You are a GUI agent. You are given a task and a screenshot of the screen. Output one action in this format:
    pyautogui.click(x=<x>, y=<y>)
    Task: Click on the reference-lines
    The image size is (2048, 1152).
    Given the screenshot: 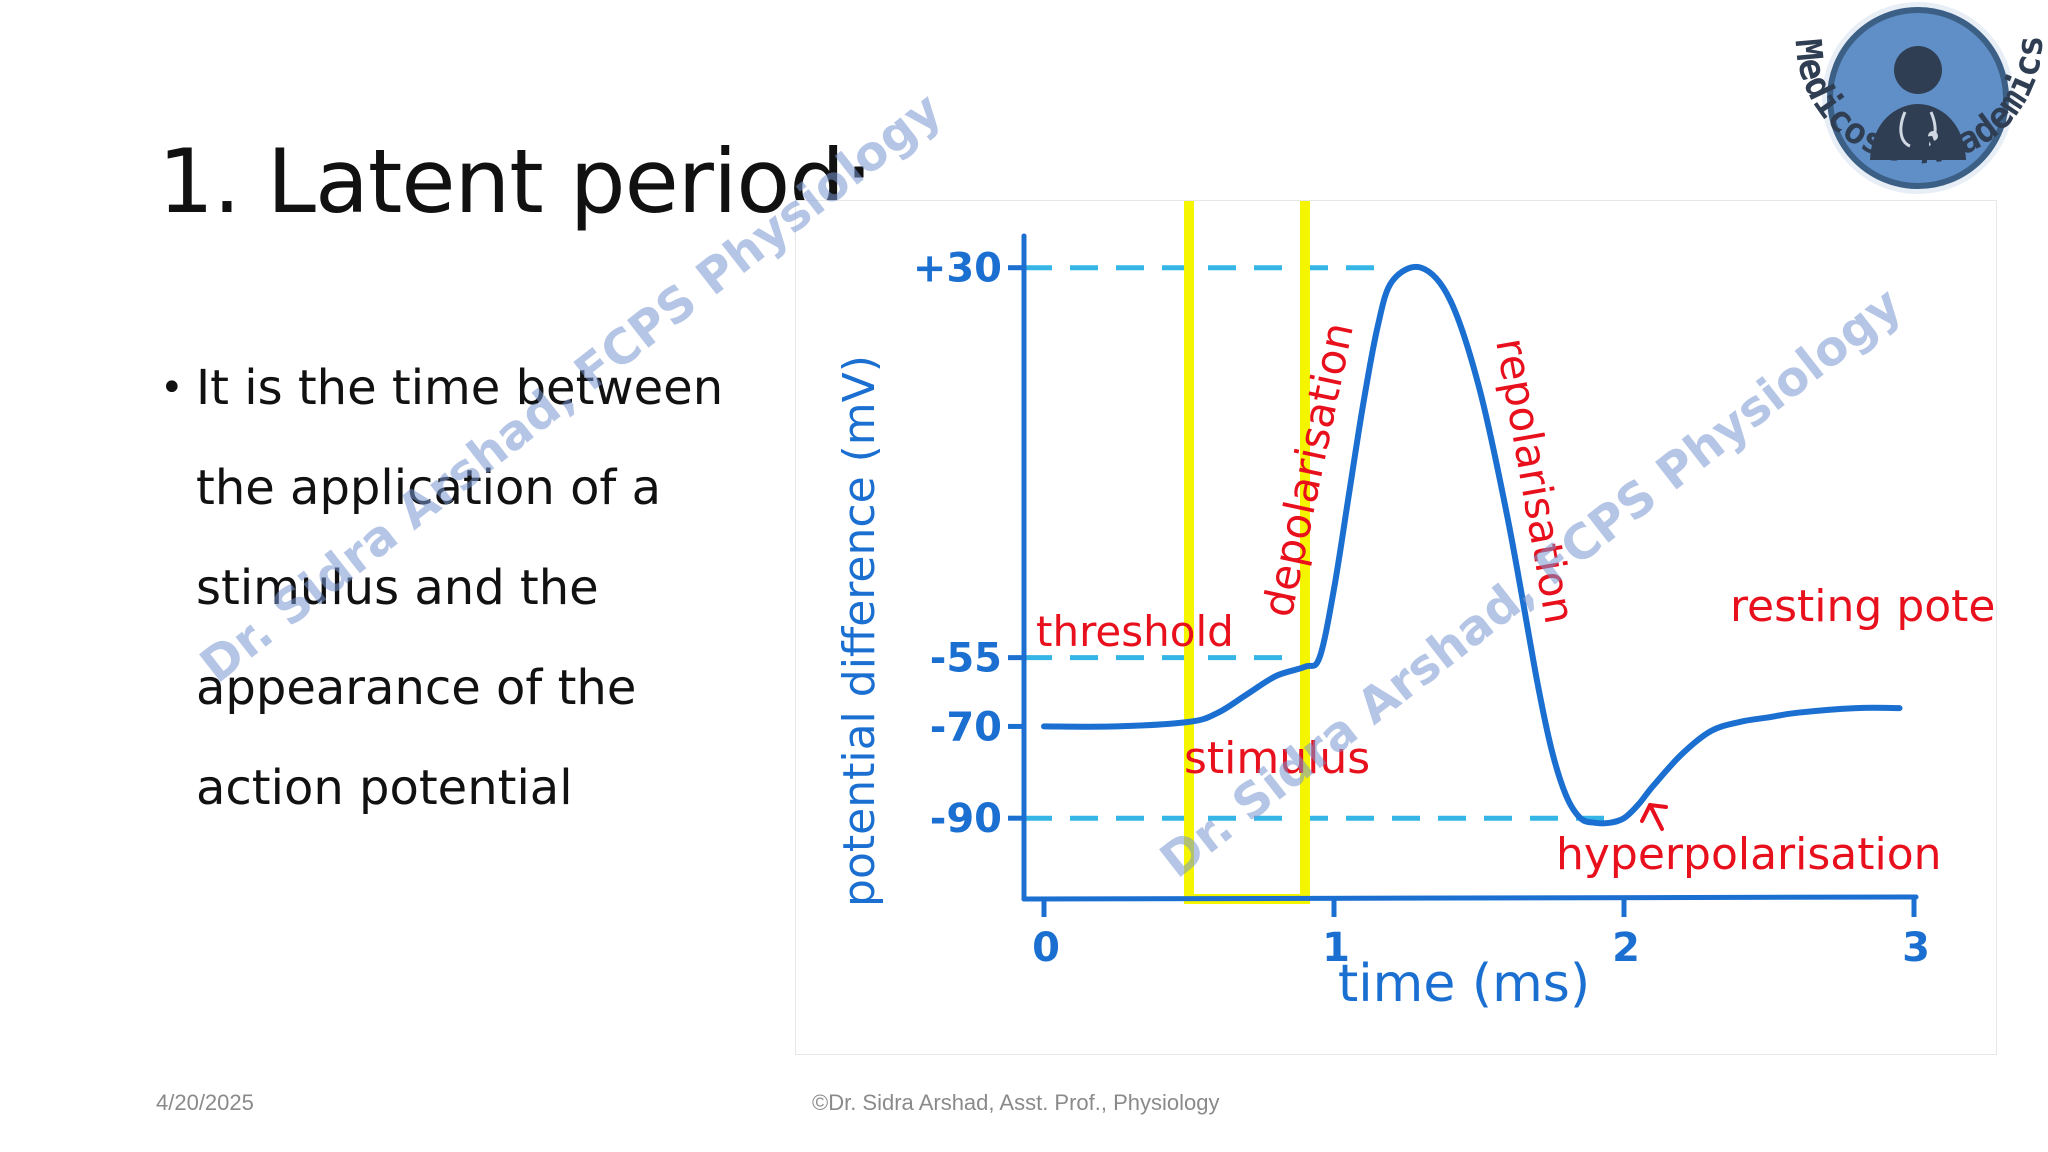 What is the action you would take?
    pyautogui.click(x=1317, y=543)
    